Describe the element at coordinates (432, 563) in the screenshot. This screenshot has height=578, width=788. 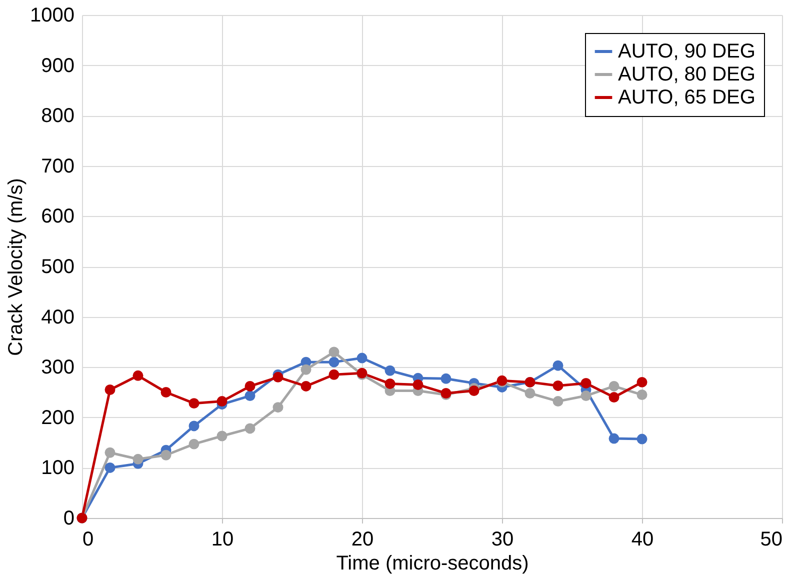
I see `x-axis-title: Time (micro-seconds)` at that location.